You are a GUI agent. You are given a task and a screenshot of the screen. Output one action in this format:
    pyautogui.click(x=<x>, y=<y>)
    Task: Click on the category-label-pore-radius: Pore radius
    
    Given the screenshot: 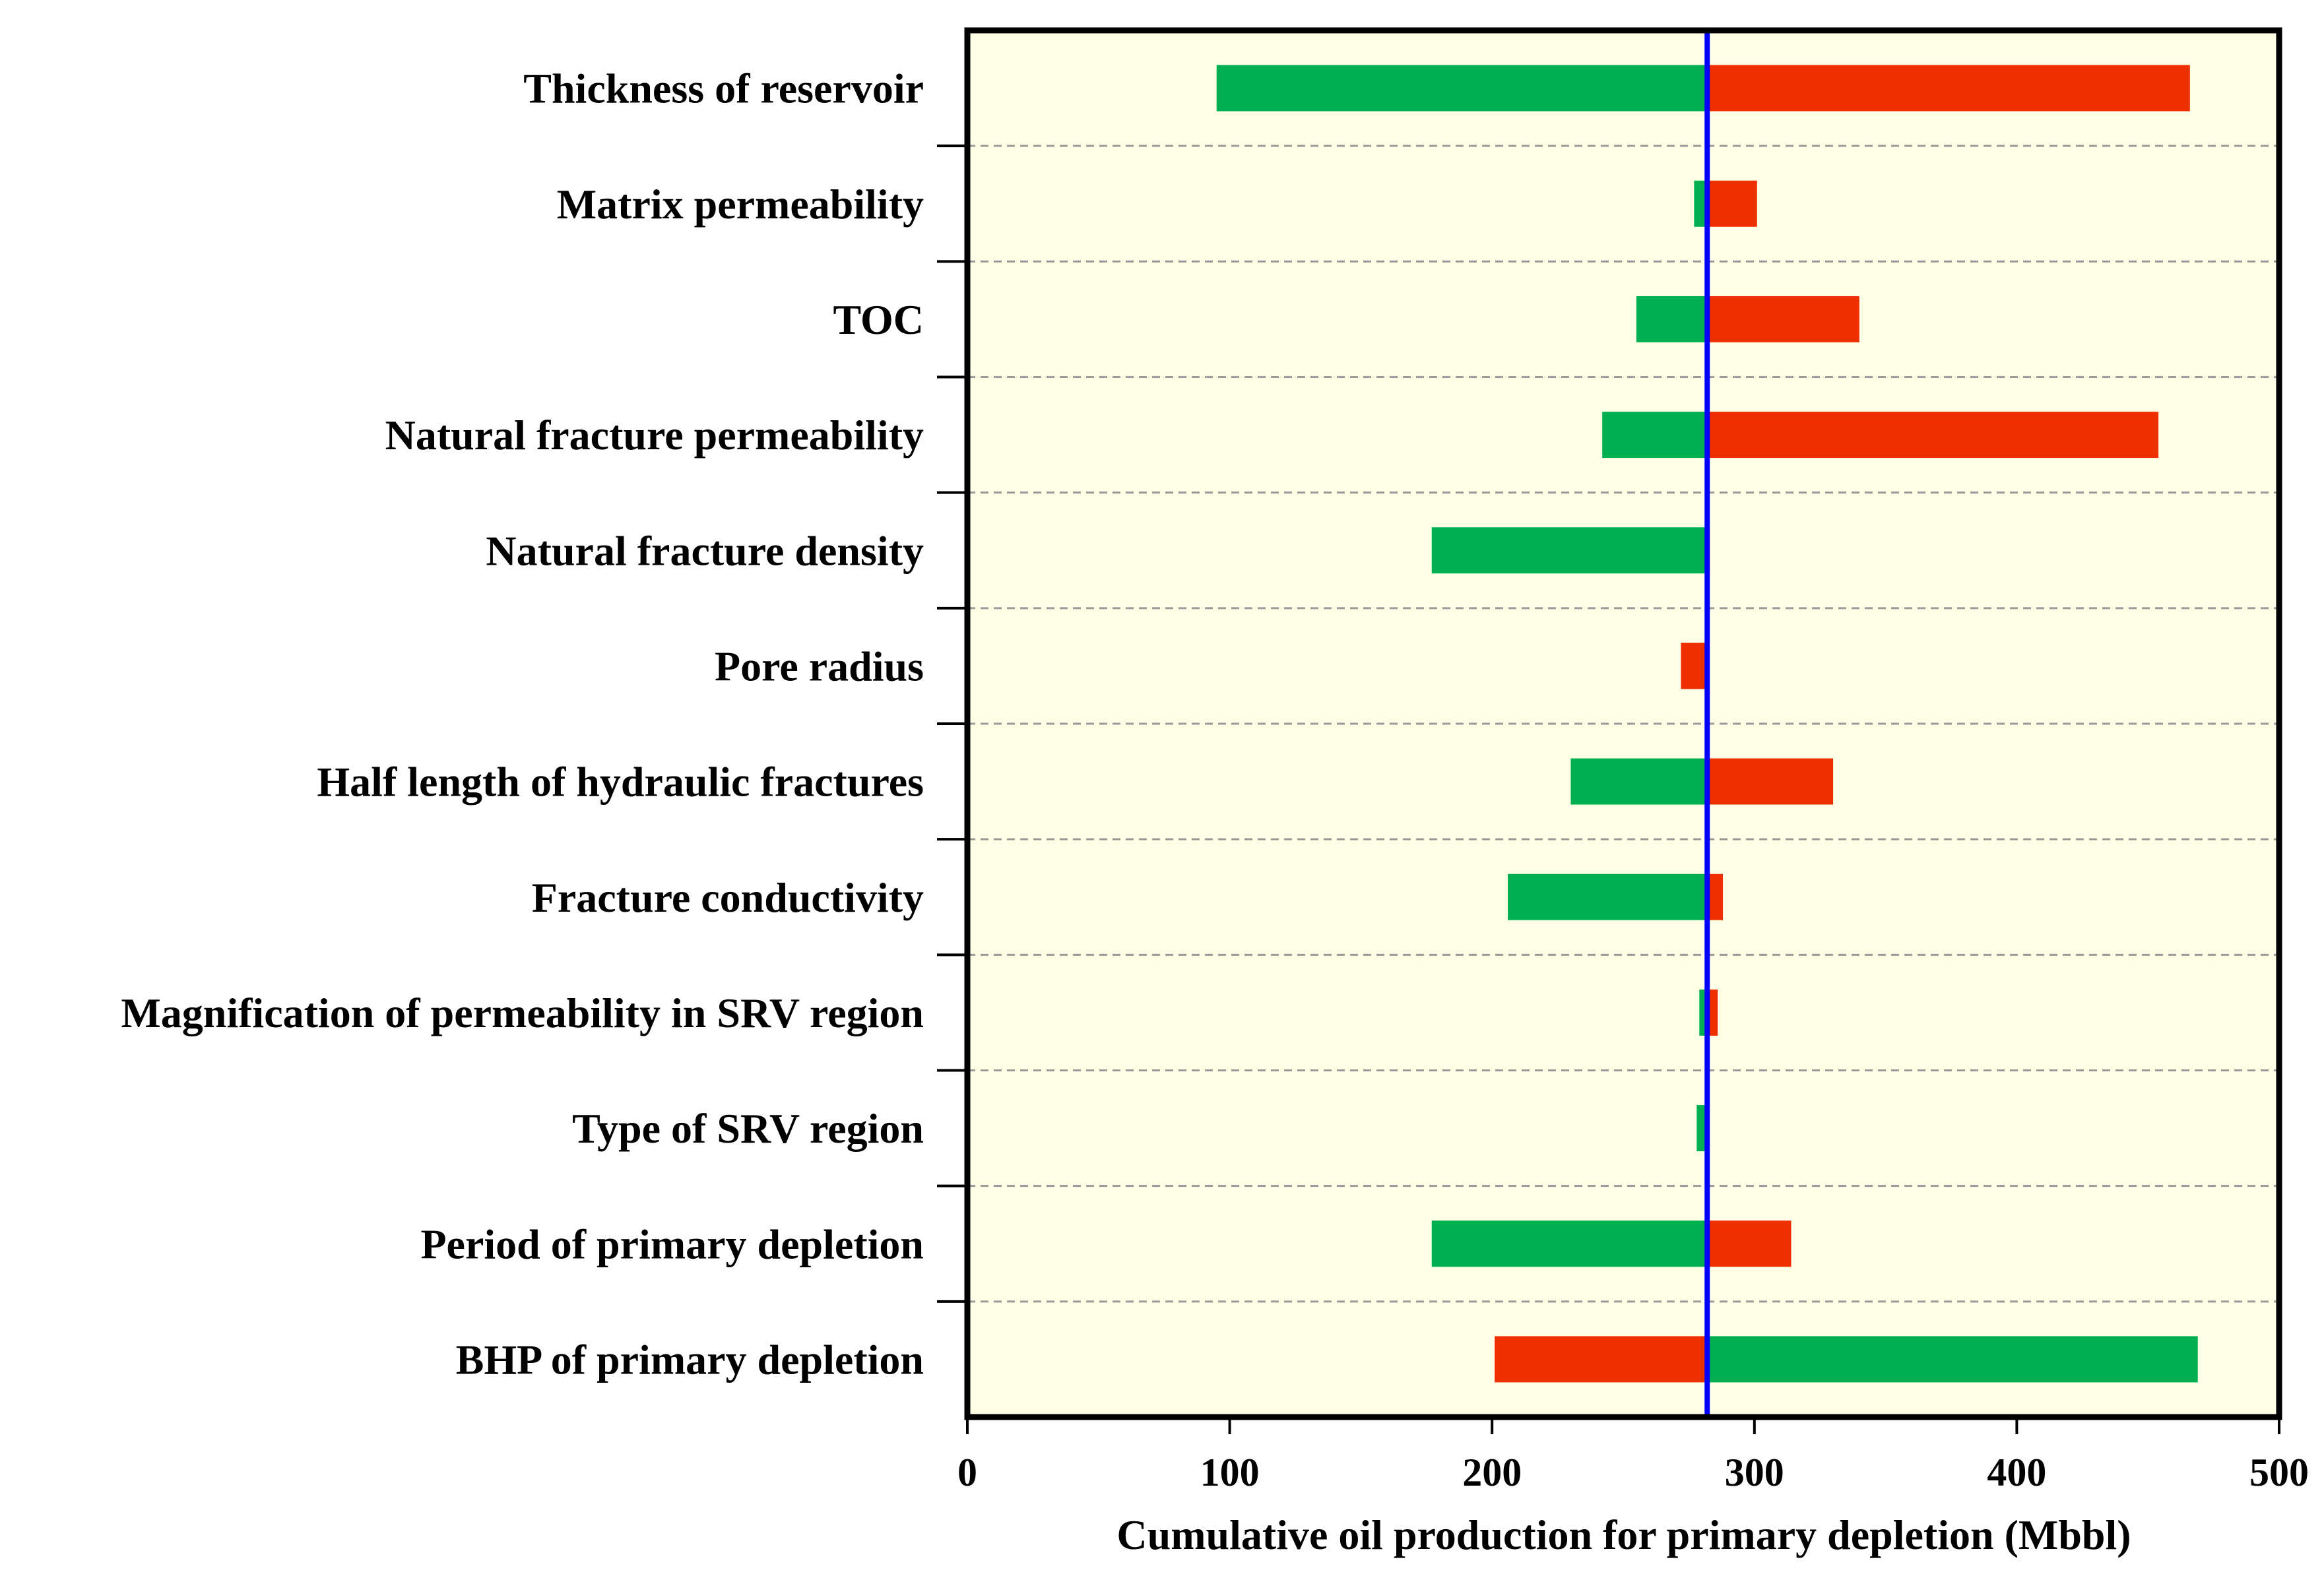 What is the action you would take?
    pyautogui.click(x=820, y=666)
    